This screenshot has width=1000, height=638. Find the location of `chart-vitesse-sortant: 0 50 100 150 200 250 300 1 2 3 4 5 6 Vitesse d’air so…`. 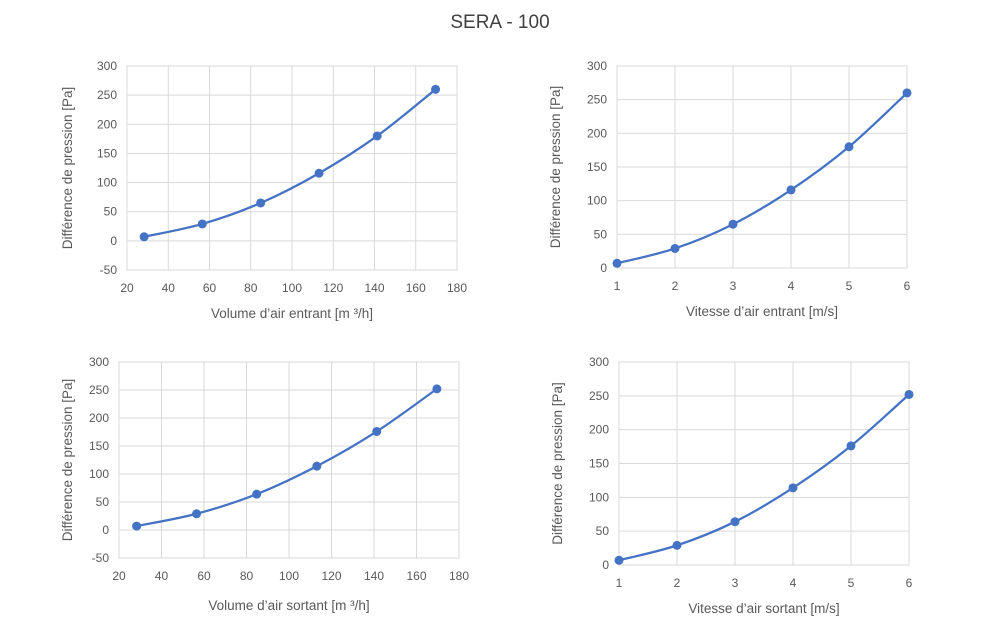

chart-vitesse-sortant: 0 50 100 150 200 250 300 1 2 3 4 5 6 Vitesse d’air so… is located at coordinates (732, 485).